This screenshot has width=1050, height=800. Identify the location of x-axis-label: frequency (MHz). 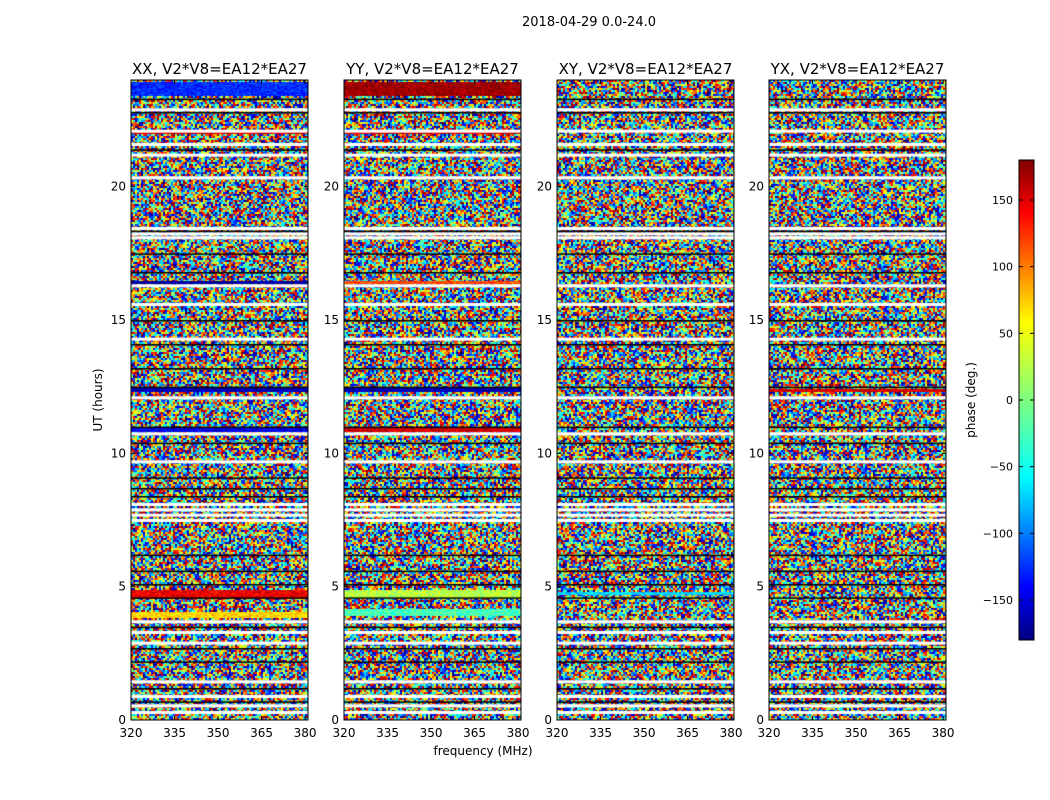
(482, 751).